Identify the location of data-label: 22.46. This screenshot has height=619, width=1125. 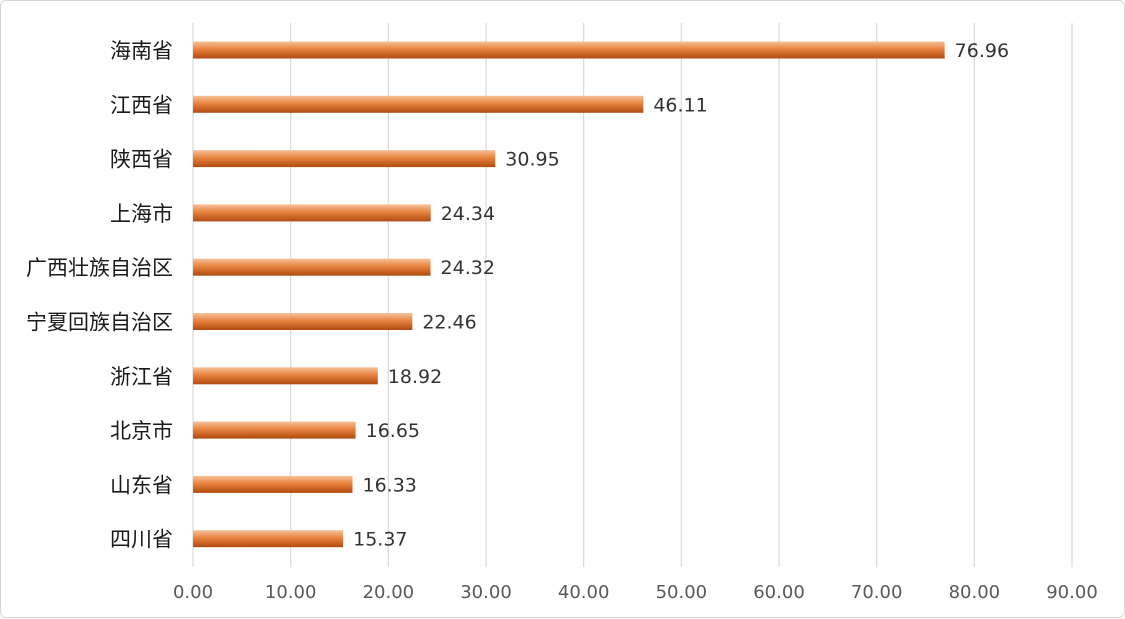
(449, 323).